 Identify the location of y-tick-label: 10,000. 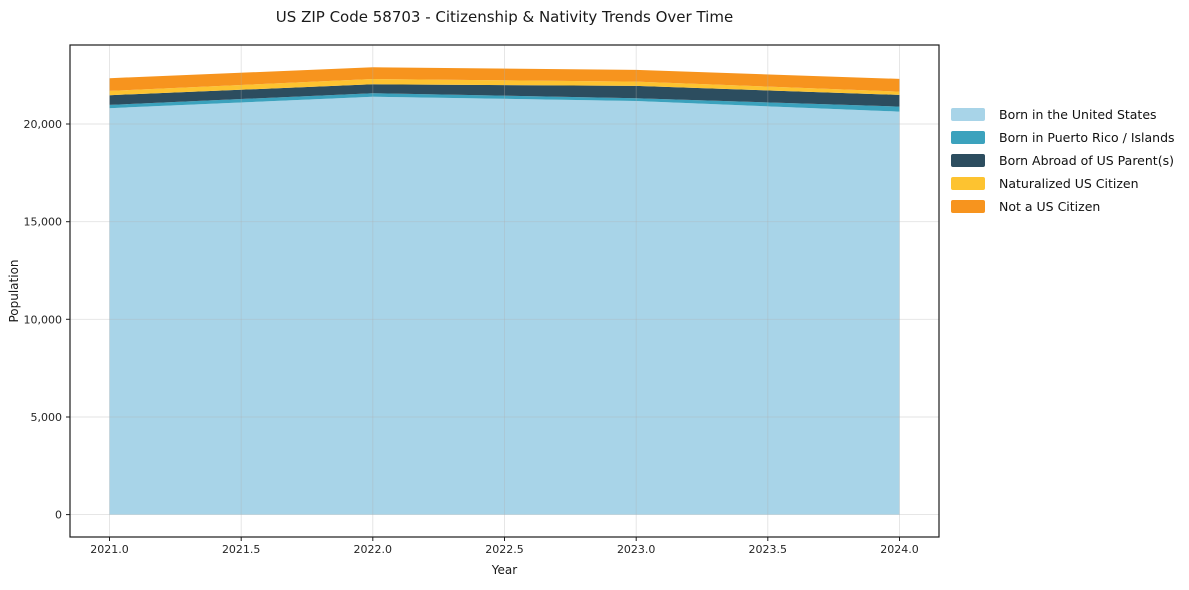
(43, 319).